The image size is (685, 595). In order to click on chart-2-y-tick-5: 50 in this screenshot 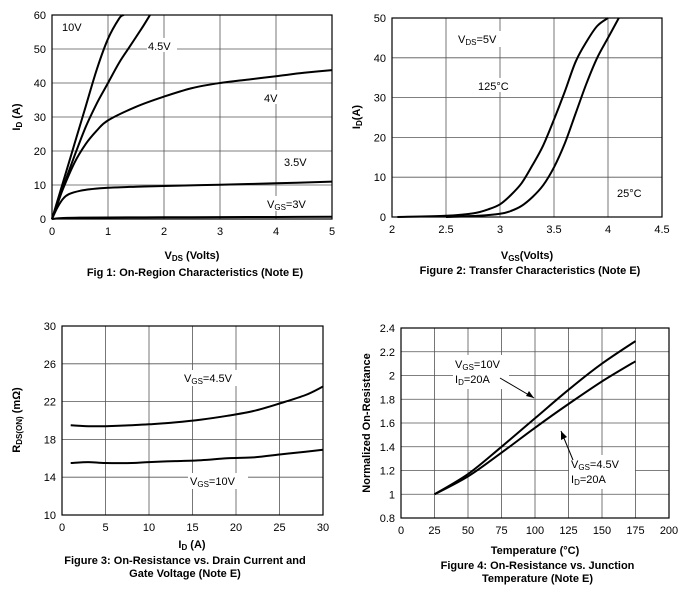, I will do `click(380, 19)`.